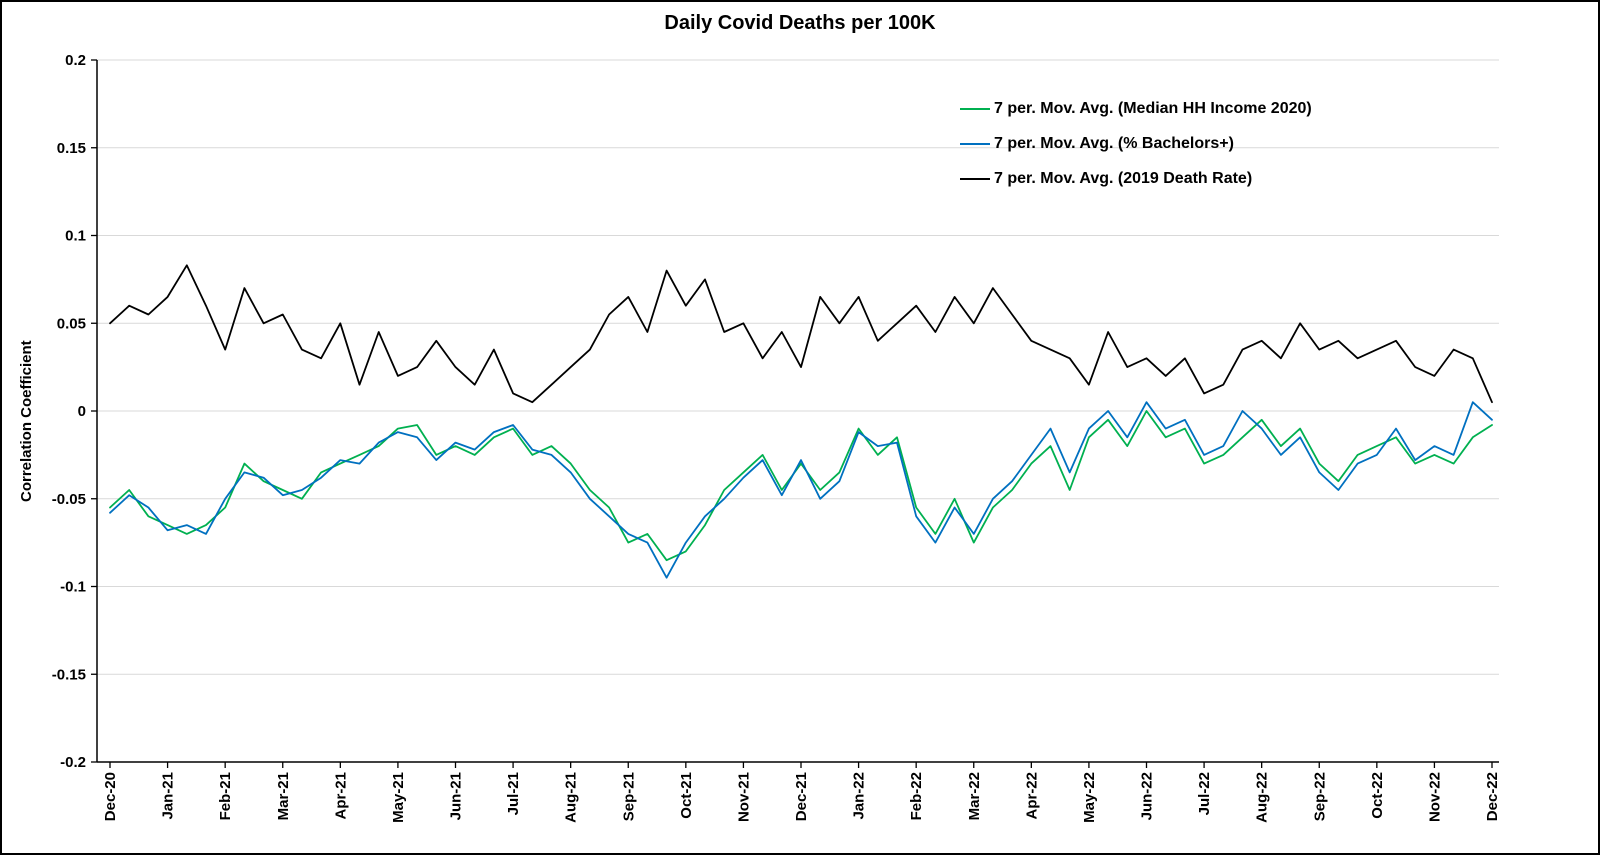 The image size is (1600, 855). Describe the element at coordinates (859, 796) in the screenshot. I see `x-tick-label: Jan-22` at that location.